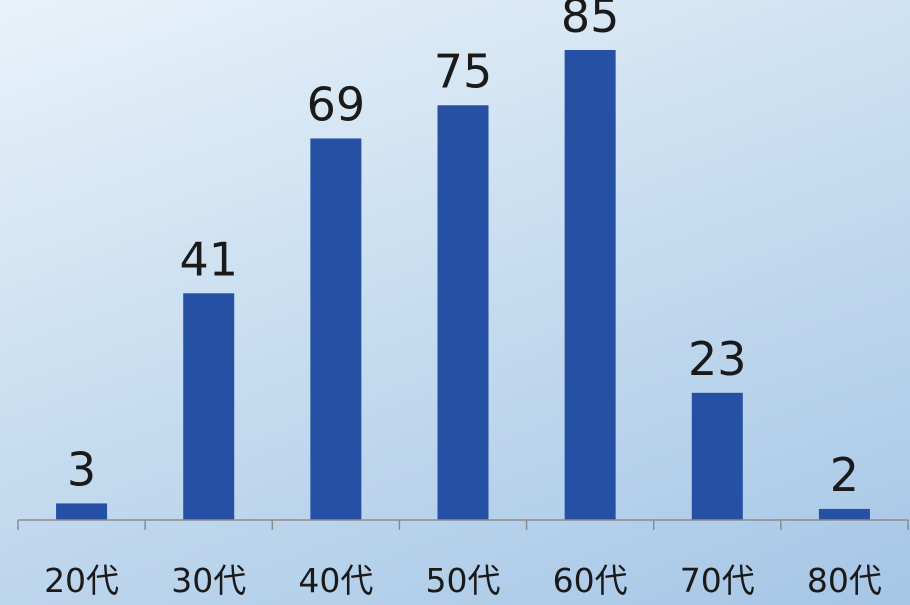  What do you see at coordinates (717, 580) in the screenshot?
I see `category-label-6: 70代` at bounding box center [717, 580].